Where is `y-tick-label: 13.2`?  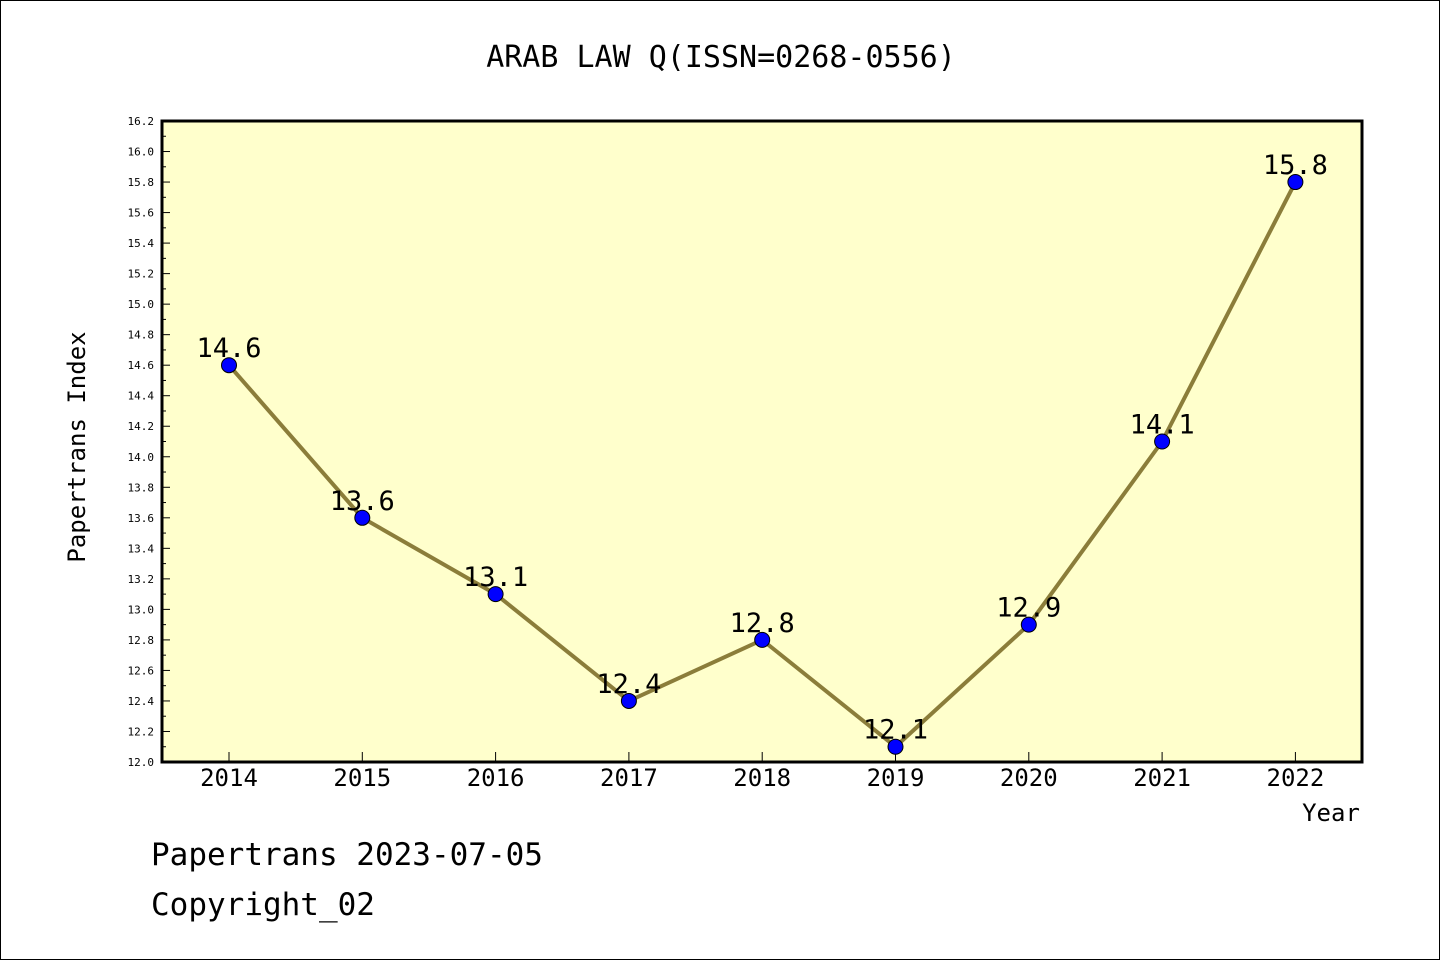
y-tick-label: 13.2 is located at coordinates (141, 579).